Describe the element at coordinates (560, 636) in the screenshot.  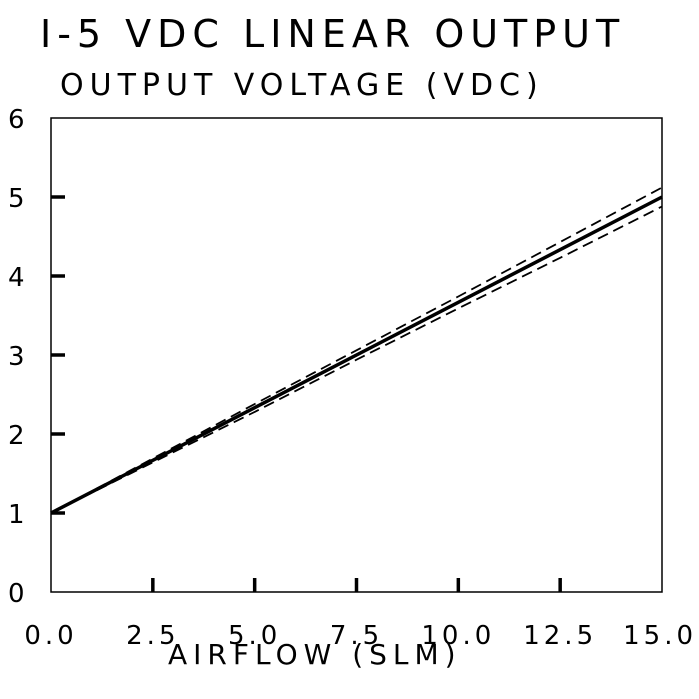
I see `x-tick-label: 12.5` at that location.